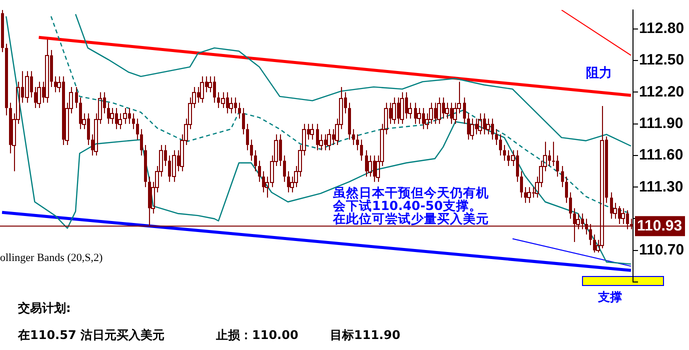 The width and height of the screenshot is (689, 350). Describe the element at coordinates (44, 308) in the screenshot. I see `text: 交易计划:` at that location.